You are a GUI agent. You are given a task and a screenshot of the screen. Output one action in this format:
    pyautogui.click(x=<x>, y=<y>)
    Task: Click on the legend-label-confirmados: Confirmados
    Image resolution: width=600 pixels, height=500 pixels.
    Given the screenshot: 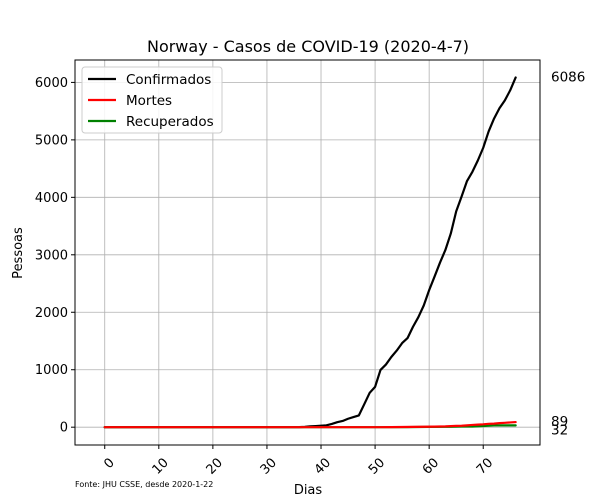 What is the action you would take?
    pyautogui.click(x=168, y=80)
    